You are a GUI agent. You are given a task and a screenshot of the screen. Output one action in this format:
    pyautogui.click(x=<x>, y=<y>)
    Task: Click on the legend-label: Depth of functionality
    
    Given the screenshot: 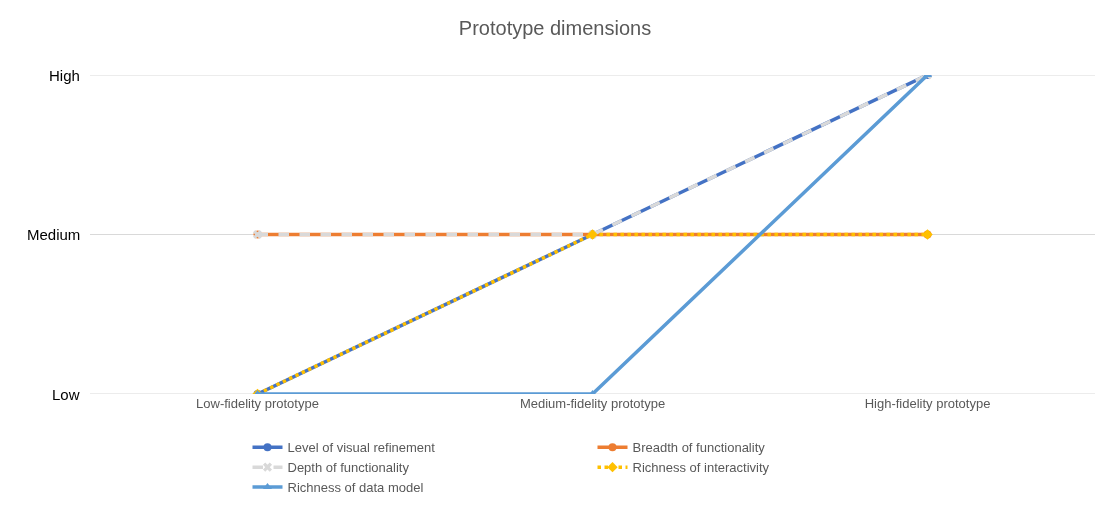 What is the action you would take?
    pyautogui.click(x=348, y=468)
    